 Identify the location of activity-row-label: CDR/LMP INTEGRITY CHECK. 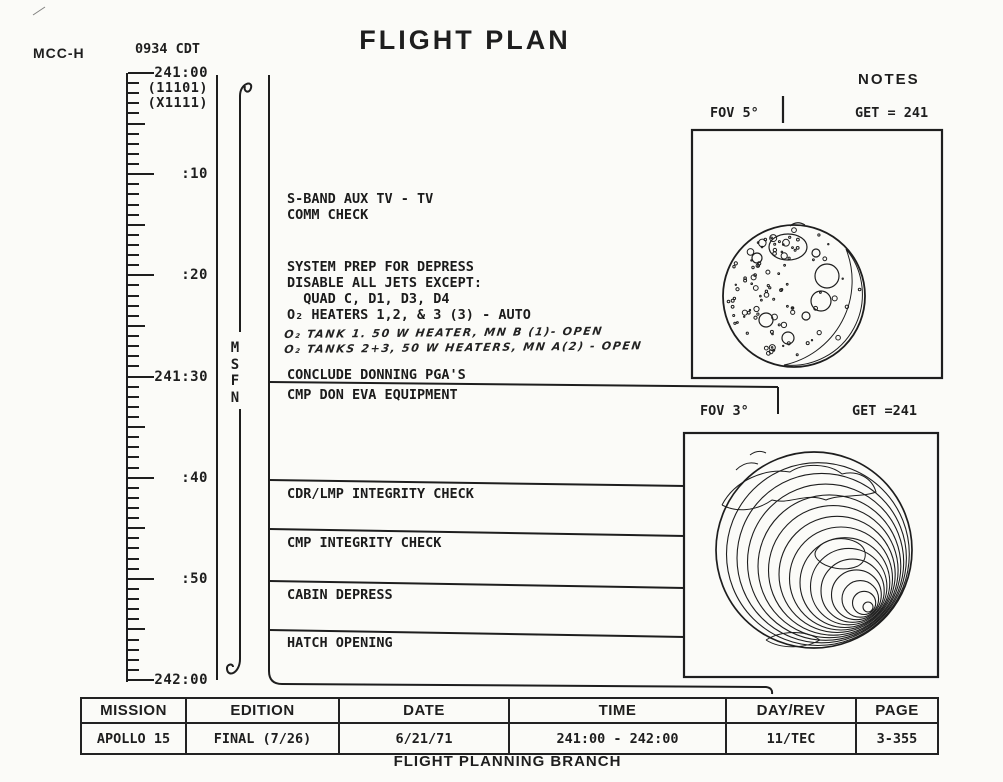
(380, 494).